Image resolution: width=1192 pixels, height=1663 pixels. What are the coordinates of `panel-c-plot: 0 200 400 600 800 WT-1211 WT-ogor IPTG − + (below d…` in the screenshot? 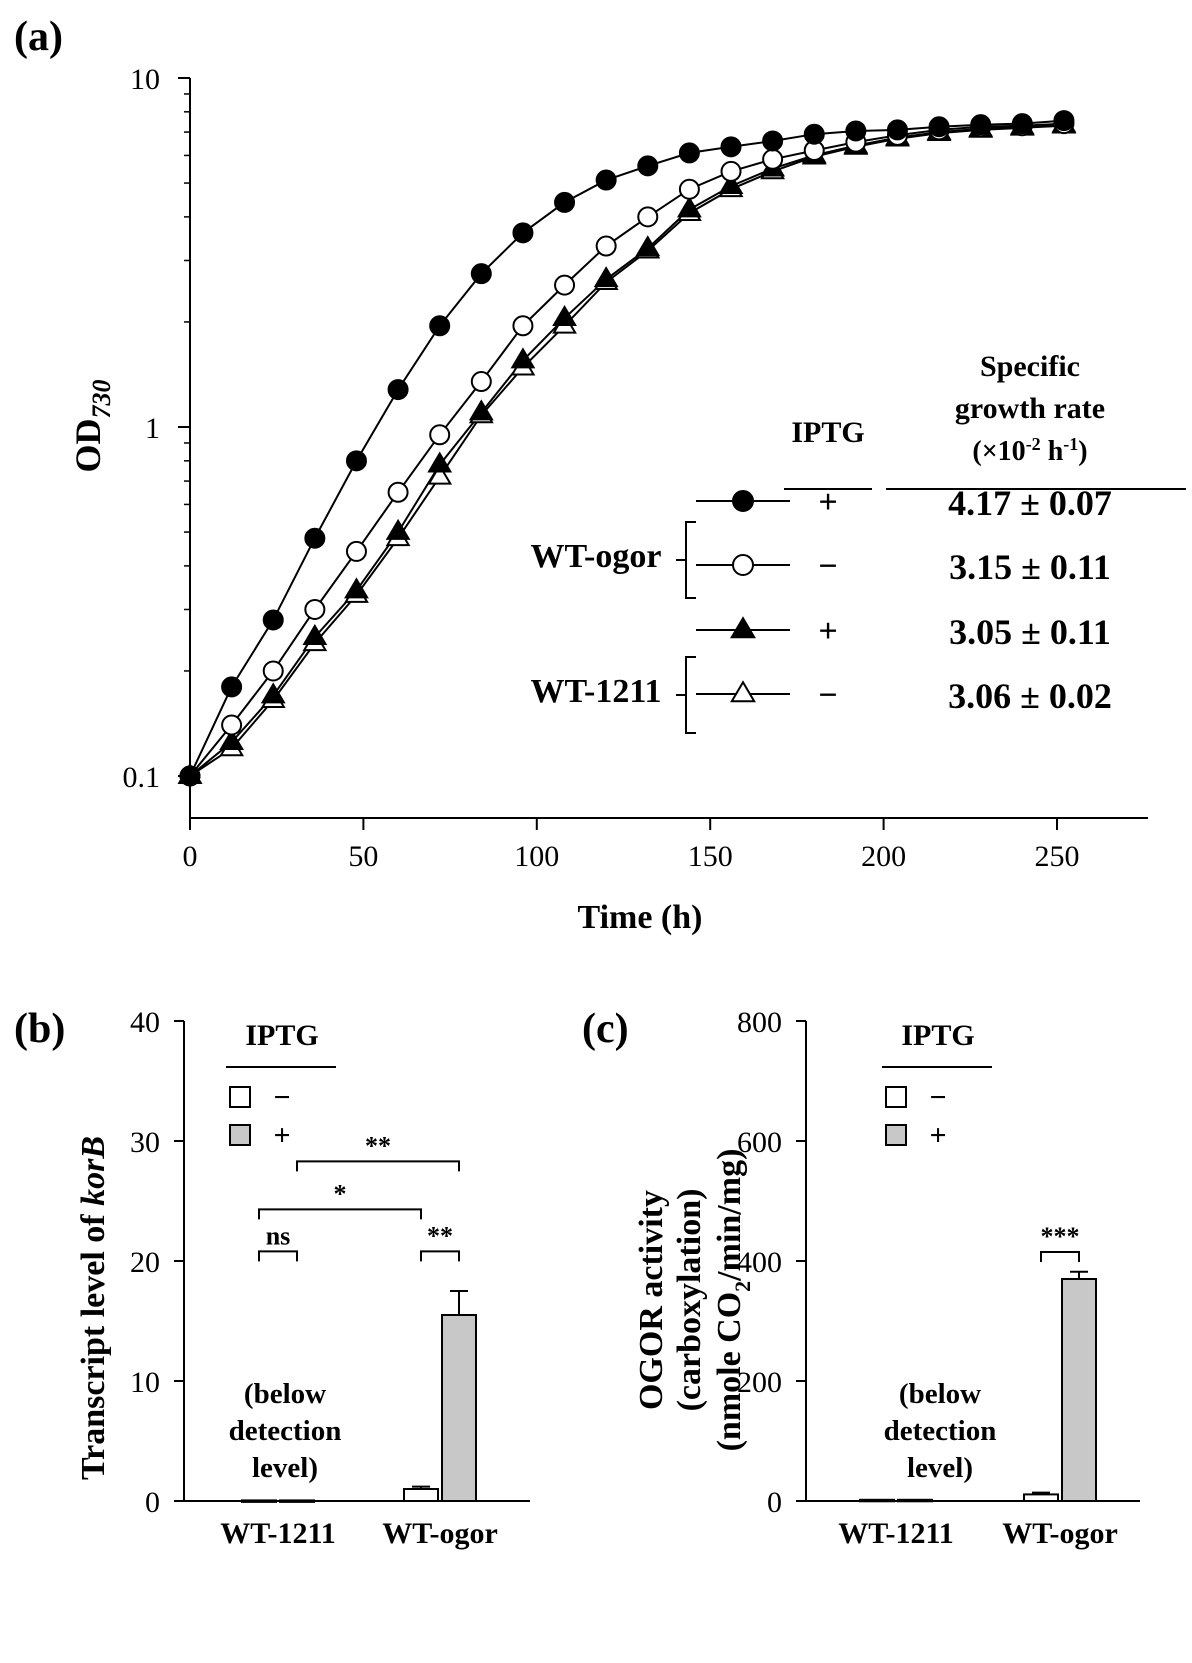 It's located at (938, 1278).